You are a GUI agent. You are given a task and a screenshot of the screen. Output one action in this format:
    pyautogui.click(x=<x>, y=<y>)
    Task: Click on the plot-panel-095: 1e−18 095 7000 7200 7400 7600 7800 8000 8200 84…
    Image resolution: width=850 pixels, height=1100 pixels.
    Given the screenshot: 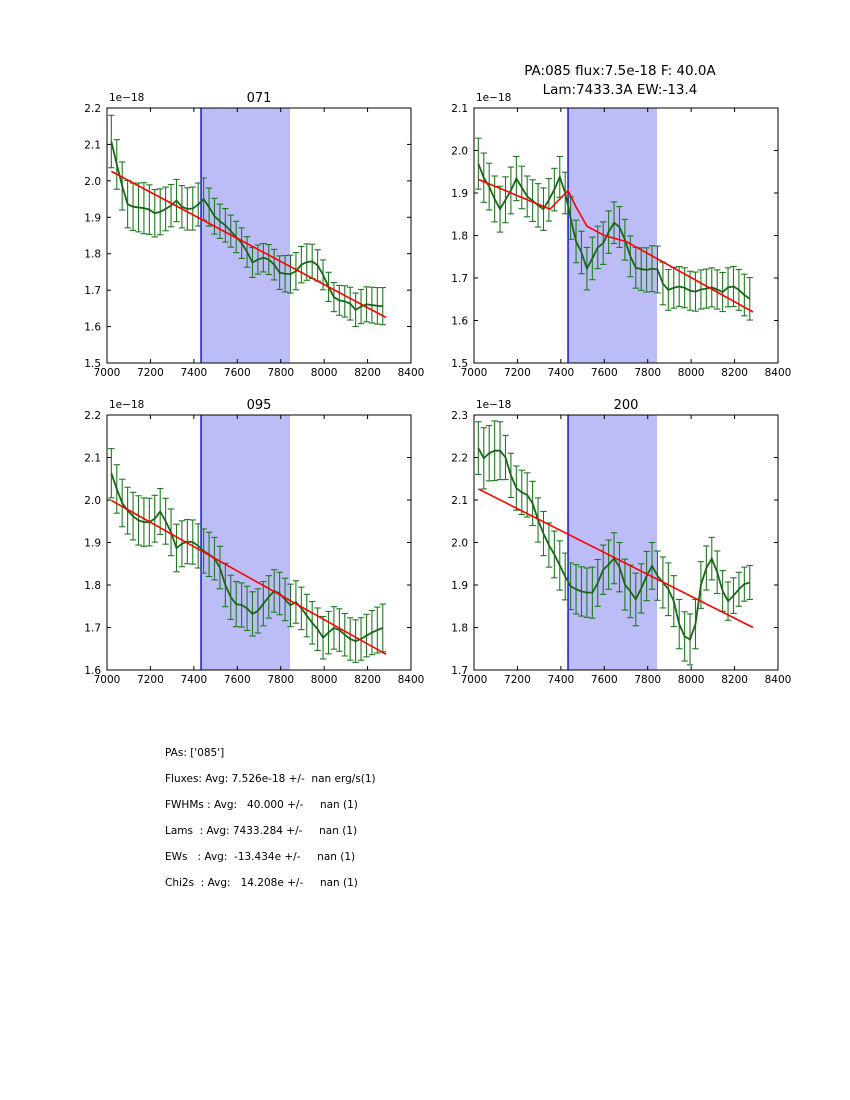 What is the action you would take?
    pyautogui.click(x=254, y=542)
    